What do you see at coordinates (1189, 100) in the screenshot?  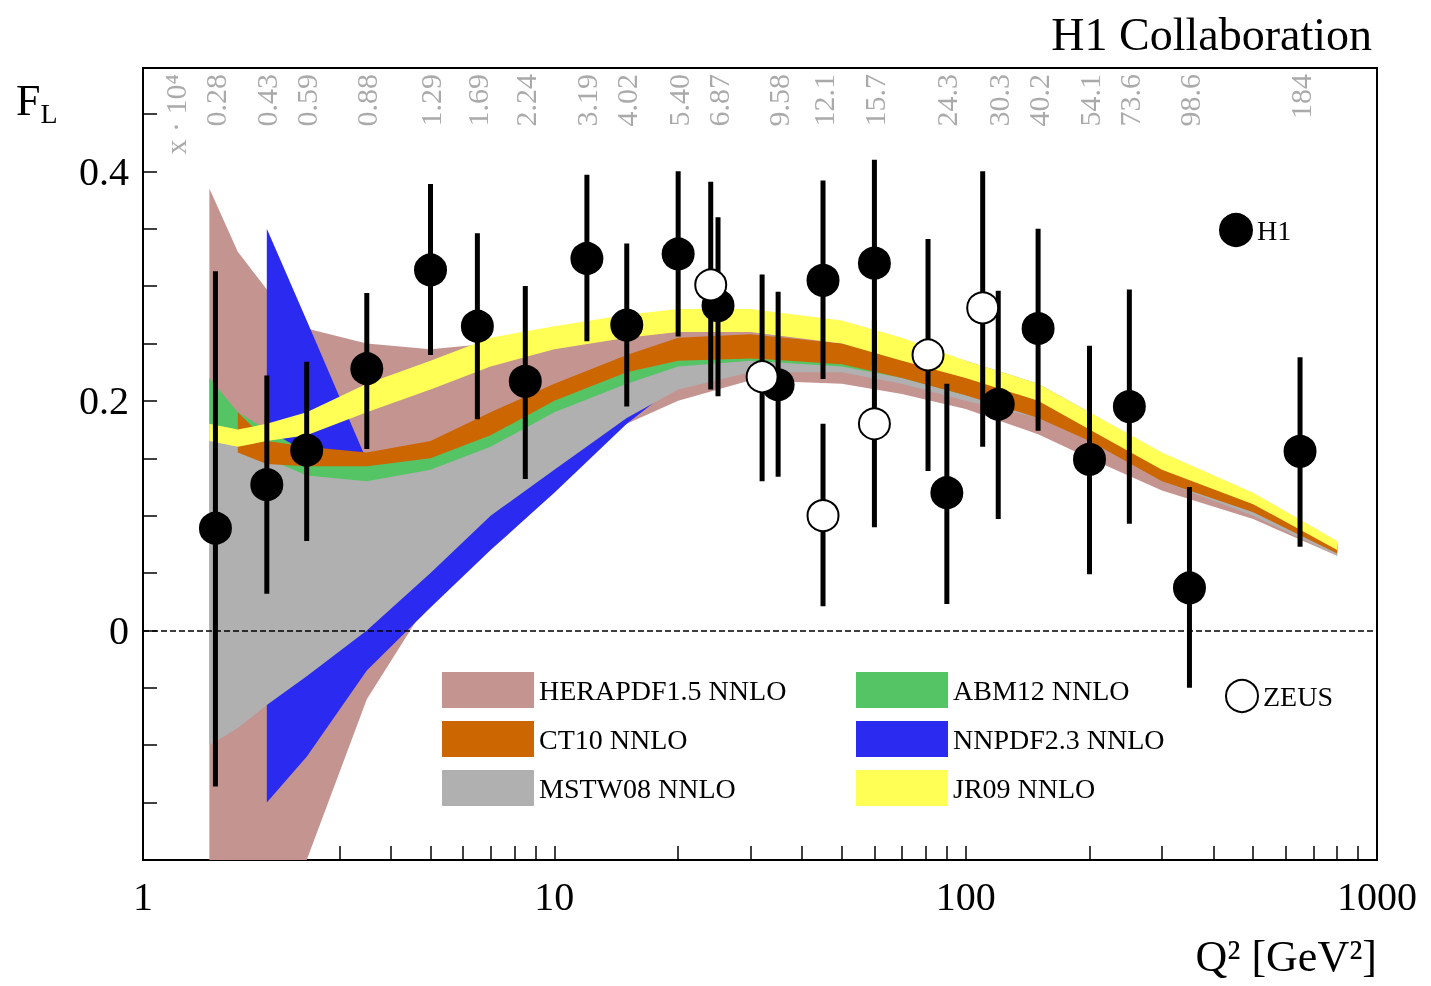 I see `annotation: 98.6` at bounding box center [1189, 100].